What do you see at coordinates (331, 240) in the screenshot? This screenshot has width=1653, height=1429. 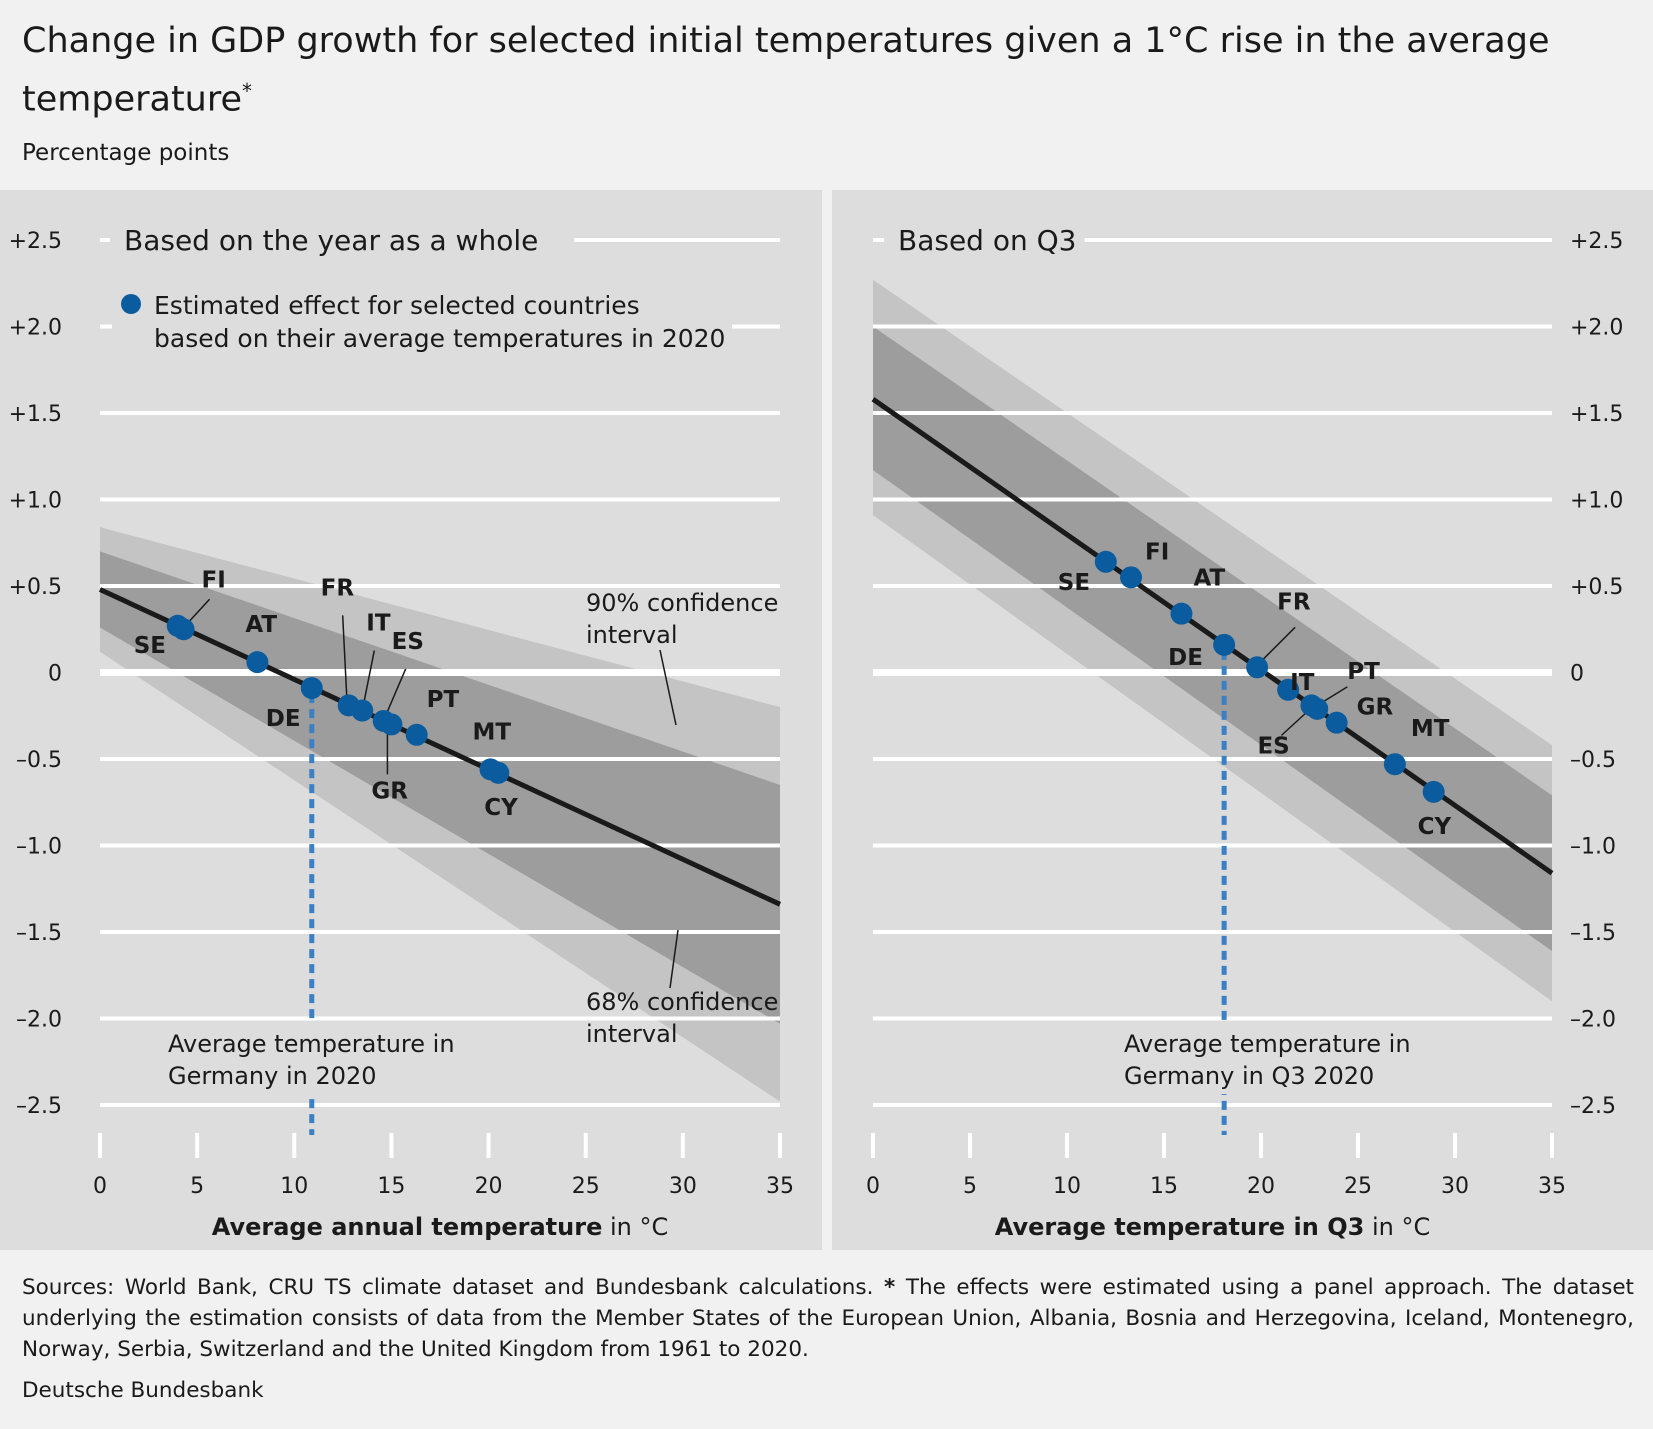 I see `panel-title: Based on the year as a whole` at bounding box center [331, 240].